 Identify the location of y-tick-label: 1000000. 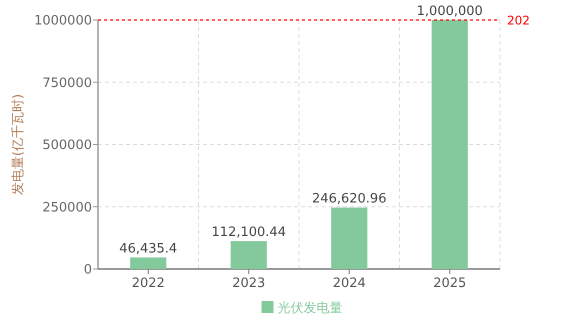
(63, 21).